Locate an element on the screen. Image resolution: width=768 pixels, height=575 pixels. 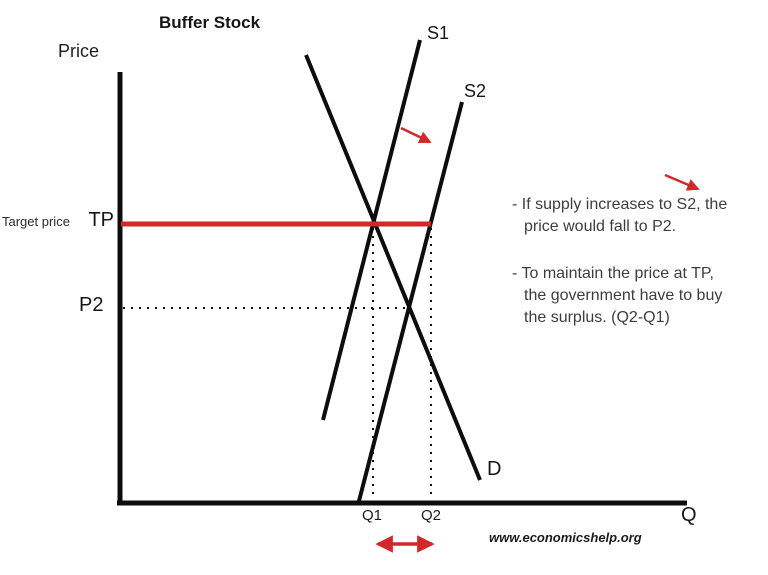
watermark: www.economicshelp.org is located at coordinates (565, 537).